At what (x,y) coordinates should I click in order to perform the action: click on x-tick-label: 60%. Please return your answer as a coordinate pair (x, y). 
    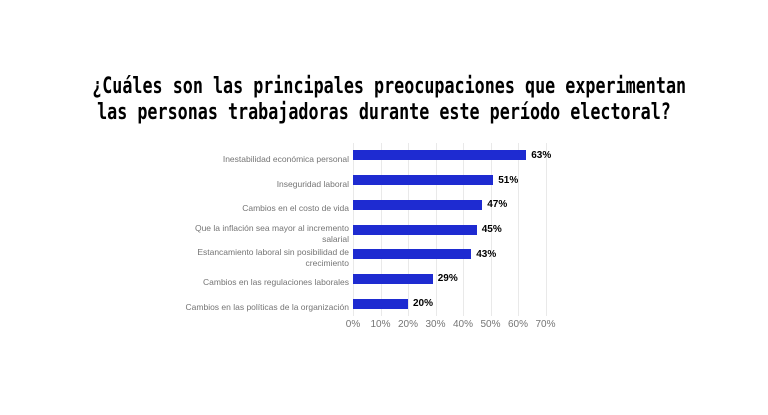
    Looking at the image, I should click on (518, 324).